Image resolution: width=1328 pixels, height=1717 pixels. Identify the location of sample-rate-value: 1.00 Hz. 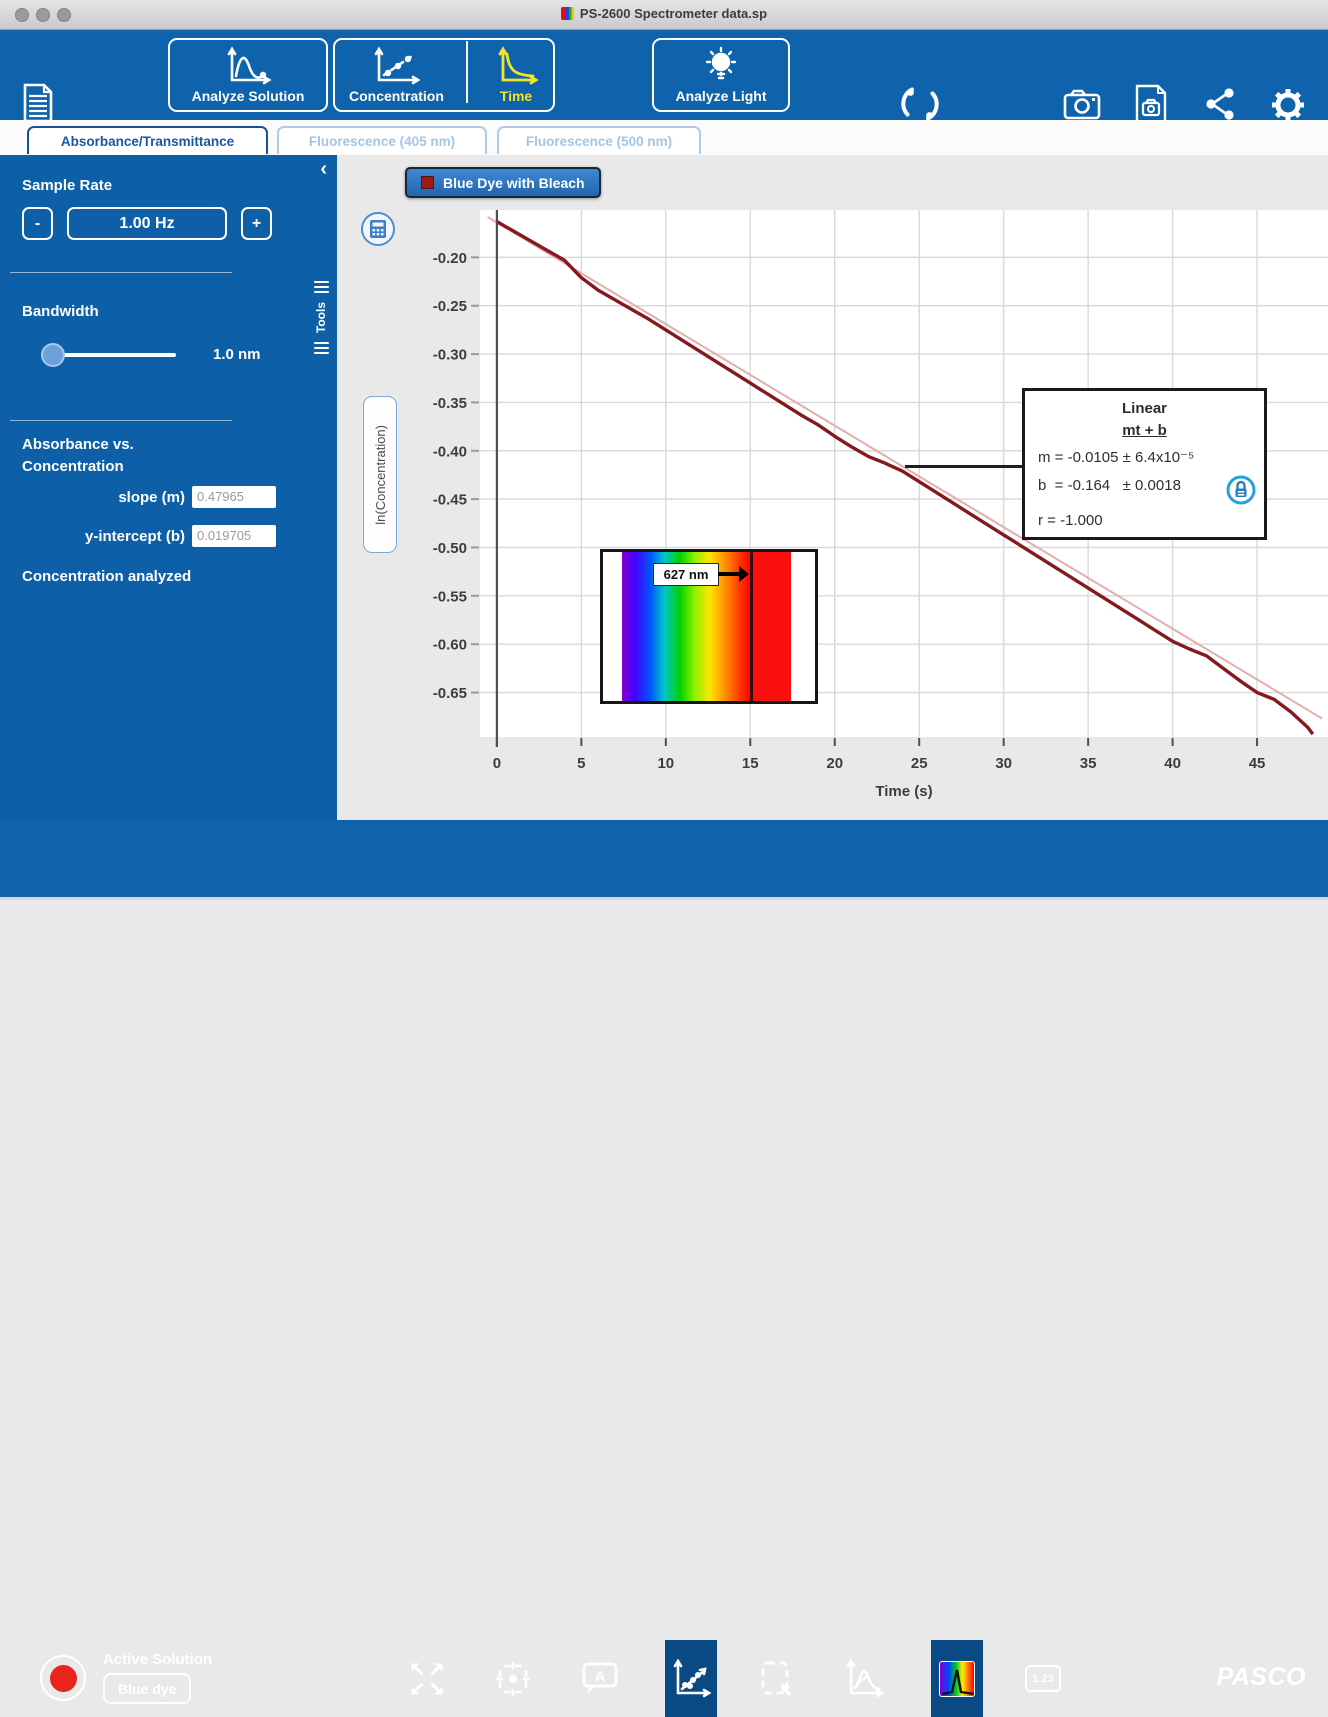
(147, 223).